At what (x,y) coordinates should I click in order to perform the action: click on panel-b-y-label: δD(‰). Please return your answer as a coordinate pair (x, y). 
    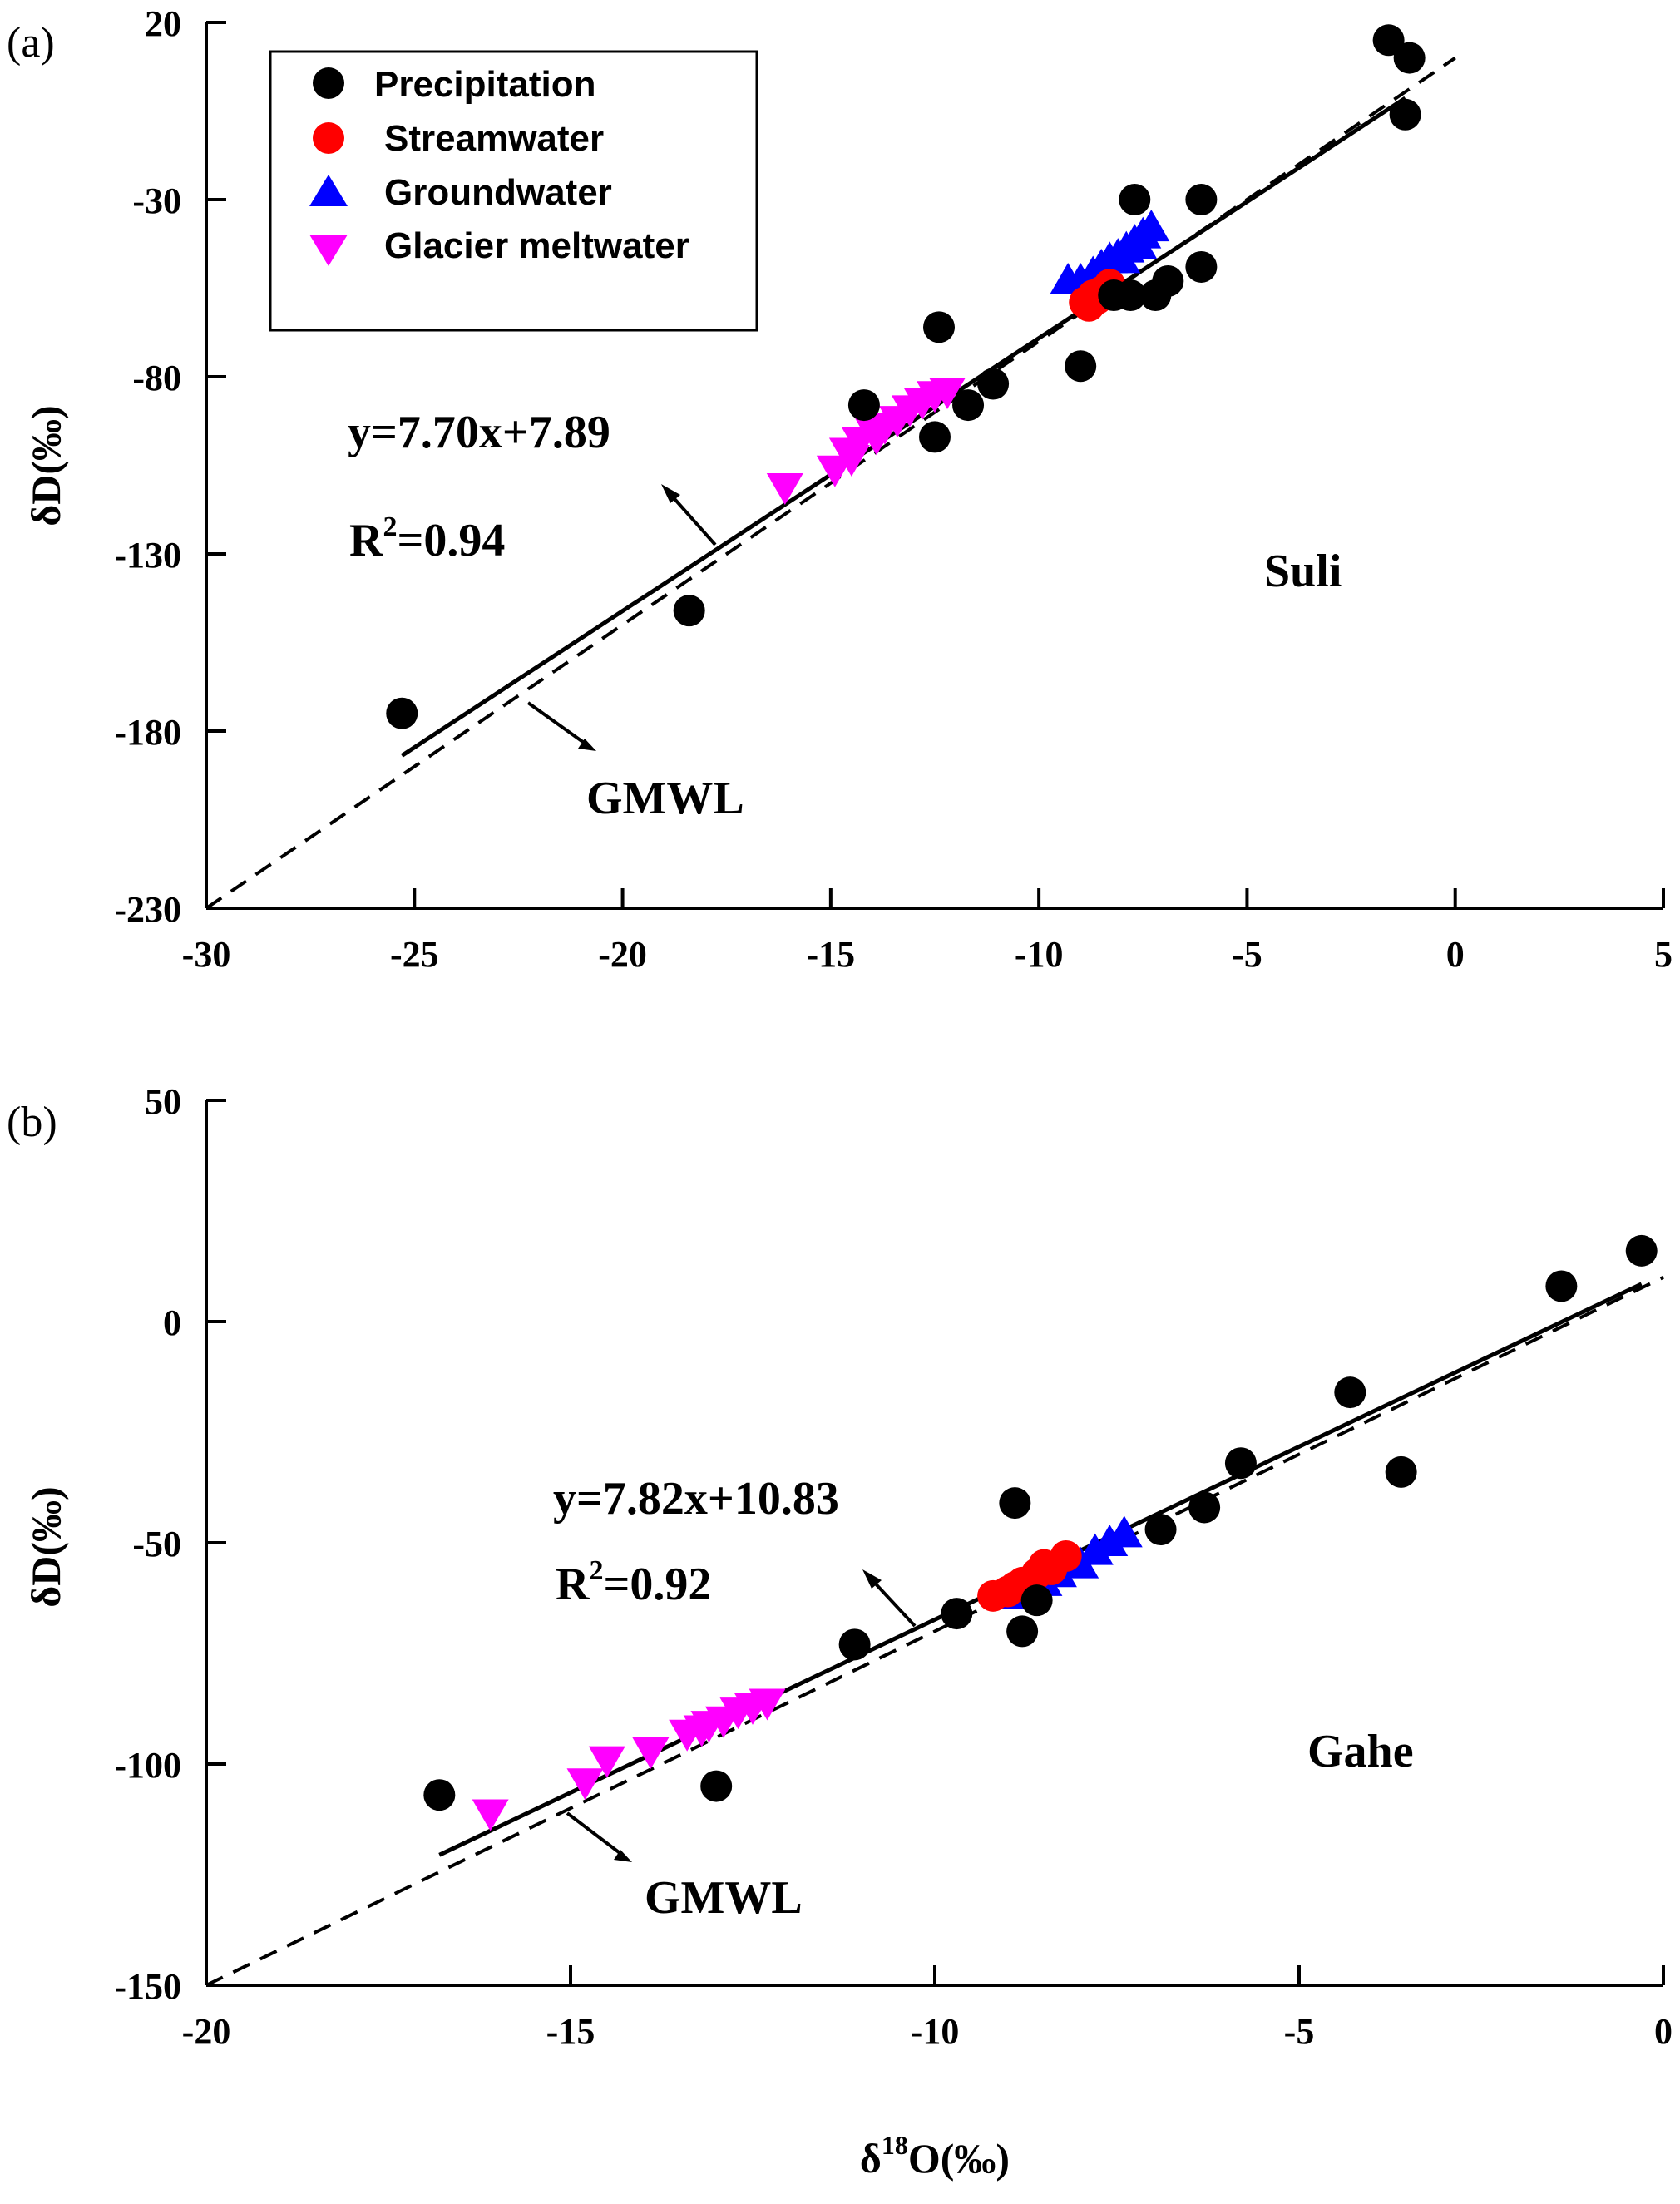
    Looking at the image, I should click on (45, 1546).